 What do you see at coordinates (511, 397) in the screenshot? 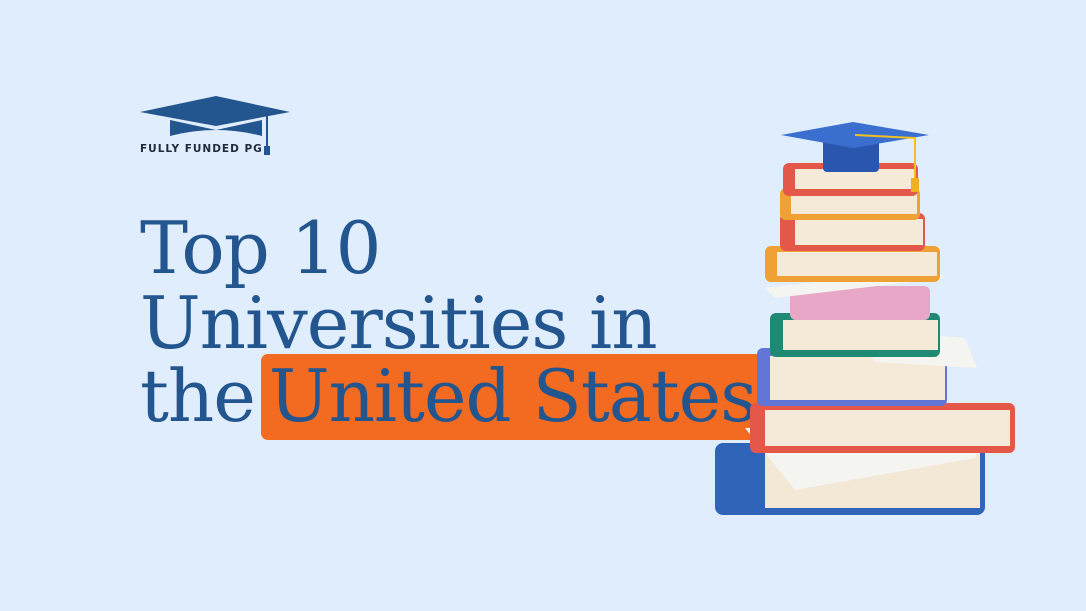
I see `headline-highlight: United States` at bounding box center [511, 397].